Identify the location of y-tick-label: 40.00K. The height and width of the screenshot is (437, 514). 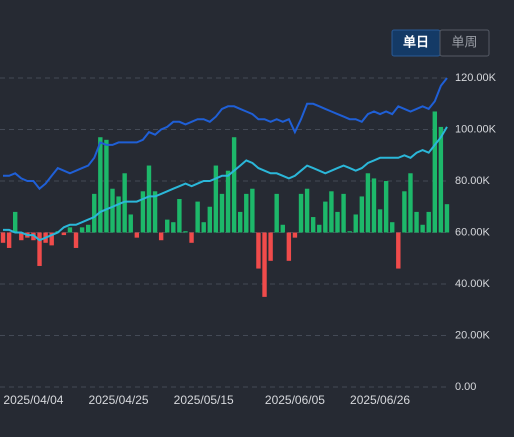
(473, 284).